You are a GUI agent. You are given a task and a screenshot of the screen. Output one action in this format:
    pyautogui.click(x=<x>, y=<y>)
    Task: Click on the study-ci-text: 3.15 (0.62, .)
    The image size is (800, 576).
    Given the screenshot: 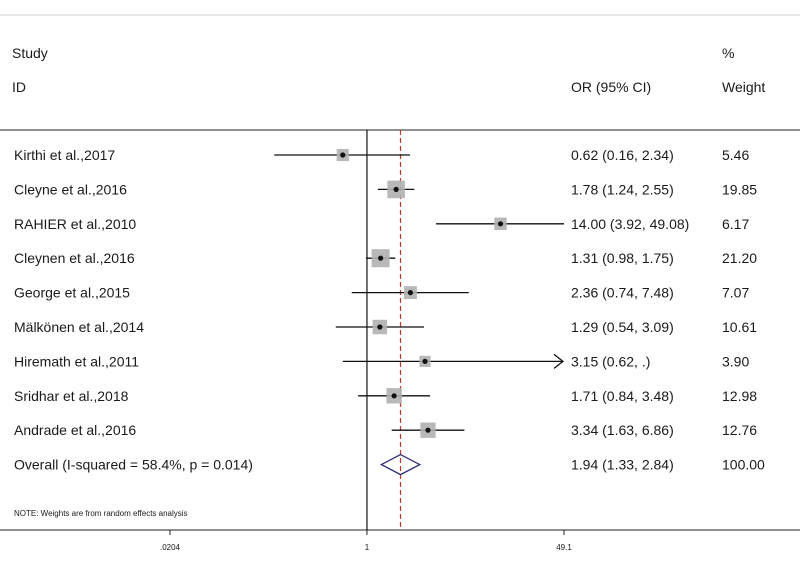 What is the action you would take?
    pyautogui.click(x=610, y=361)
    